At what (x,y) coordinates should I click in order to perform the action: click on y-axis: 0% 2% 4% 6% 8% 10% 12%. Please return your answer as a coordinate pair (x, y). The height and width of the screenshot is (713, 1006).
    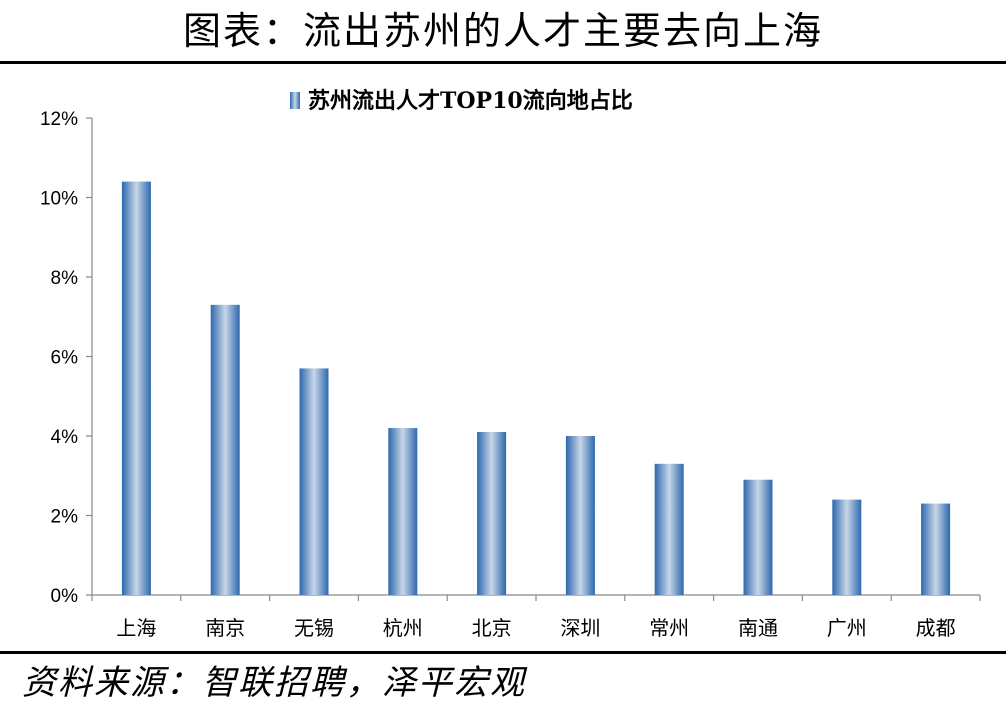
    Looking at the image, I should click on (66, 358).